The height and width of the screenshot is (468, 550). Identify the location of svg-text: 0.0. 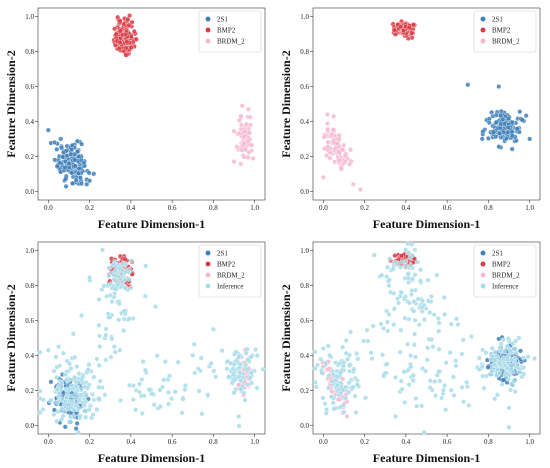
(29, 192).